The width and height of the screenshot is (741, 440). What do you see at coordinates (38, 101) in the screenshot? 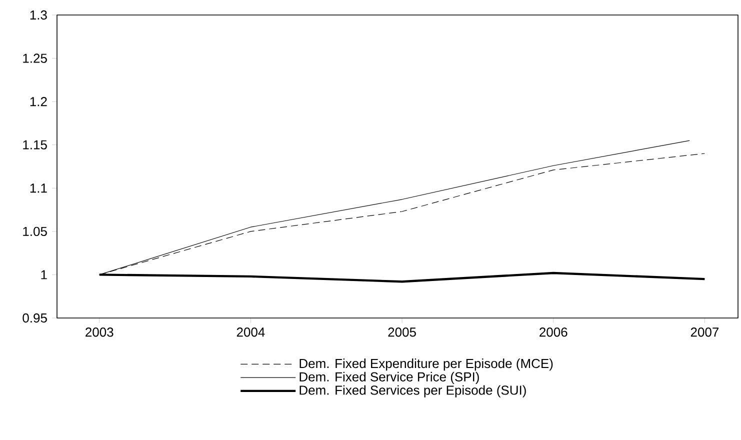
I see `y-tick-label: 1.2` at bounding box center [38, 101].